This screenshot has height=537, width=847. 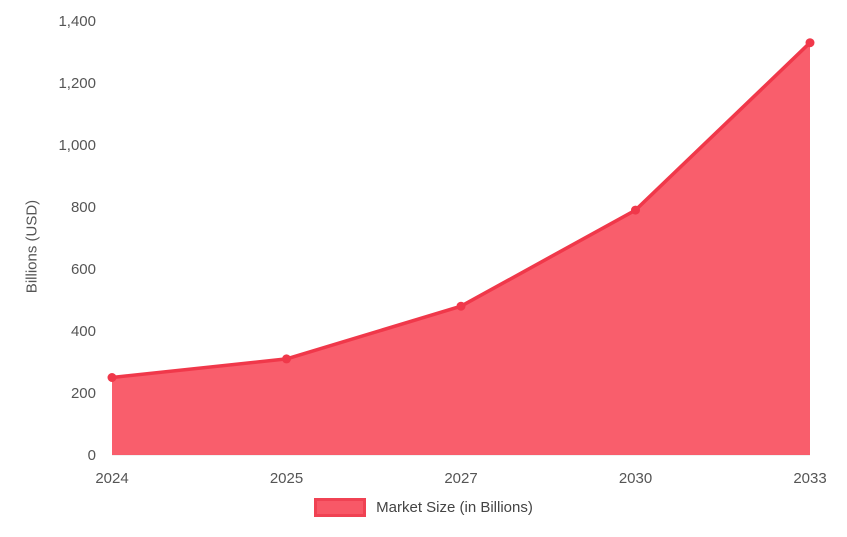 What do you see at coordinates (460, 478) in the screenshot?
I see `x-tick-label: 2027` at bounding box center [460, 478].